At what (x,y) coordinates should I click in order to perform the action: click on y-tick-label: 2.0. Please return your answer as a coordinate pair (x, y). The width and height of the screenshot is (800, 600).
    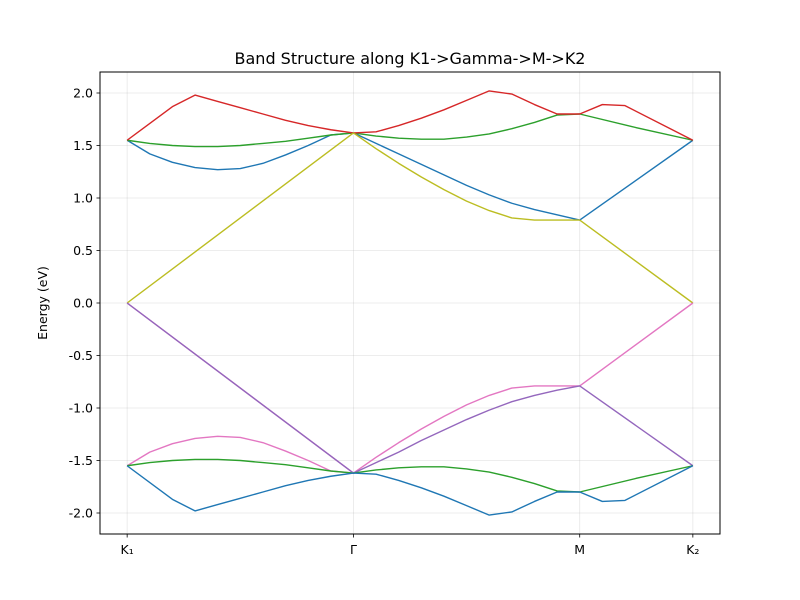
    Looking at the image, I should click on (83, 93).